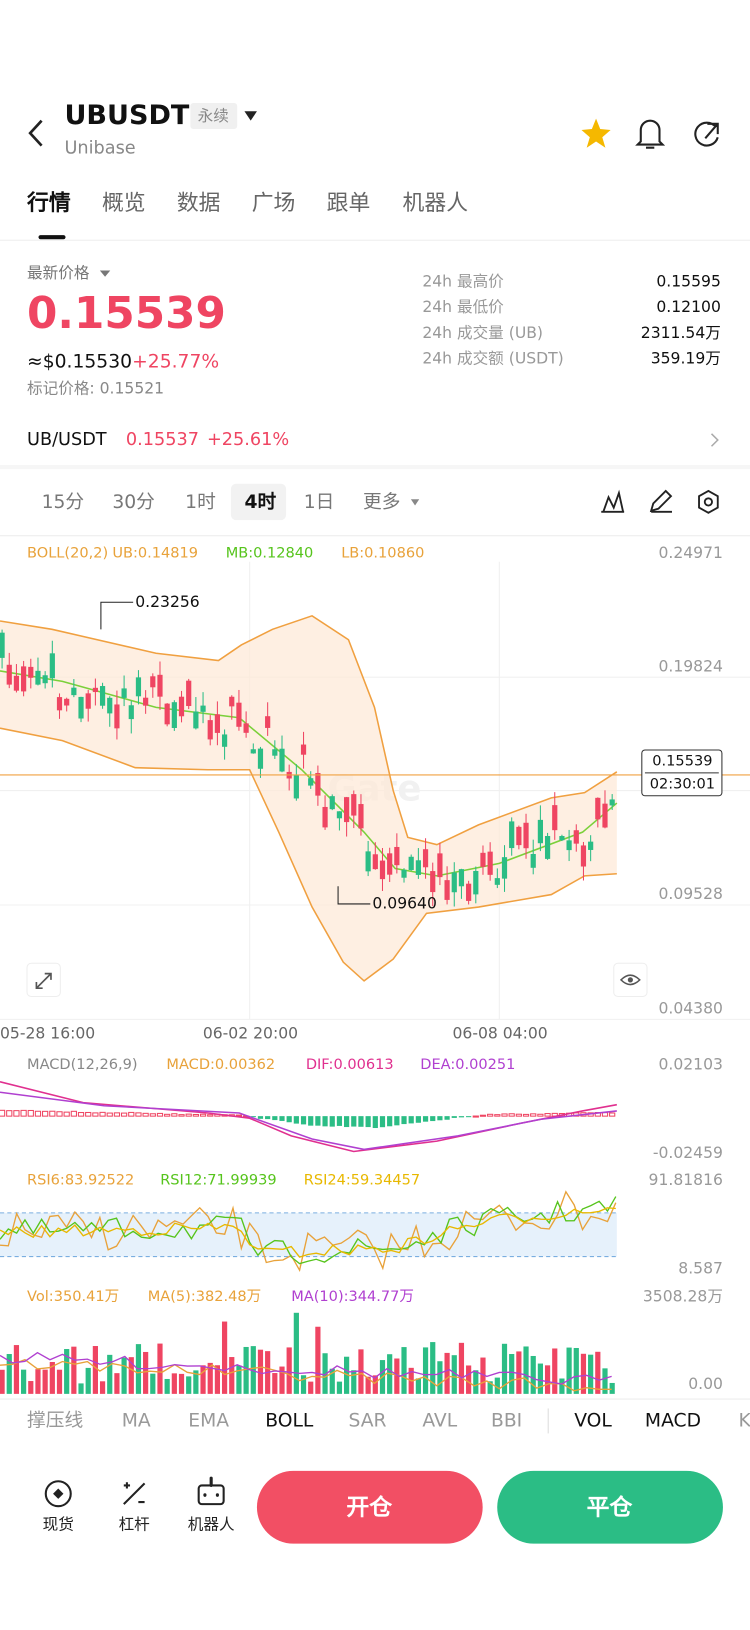 The image size is (750, 1630). What do you see at coordinates (35, 133) in the screenshot?
I see `back-button` at bounding box center [35, 133].